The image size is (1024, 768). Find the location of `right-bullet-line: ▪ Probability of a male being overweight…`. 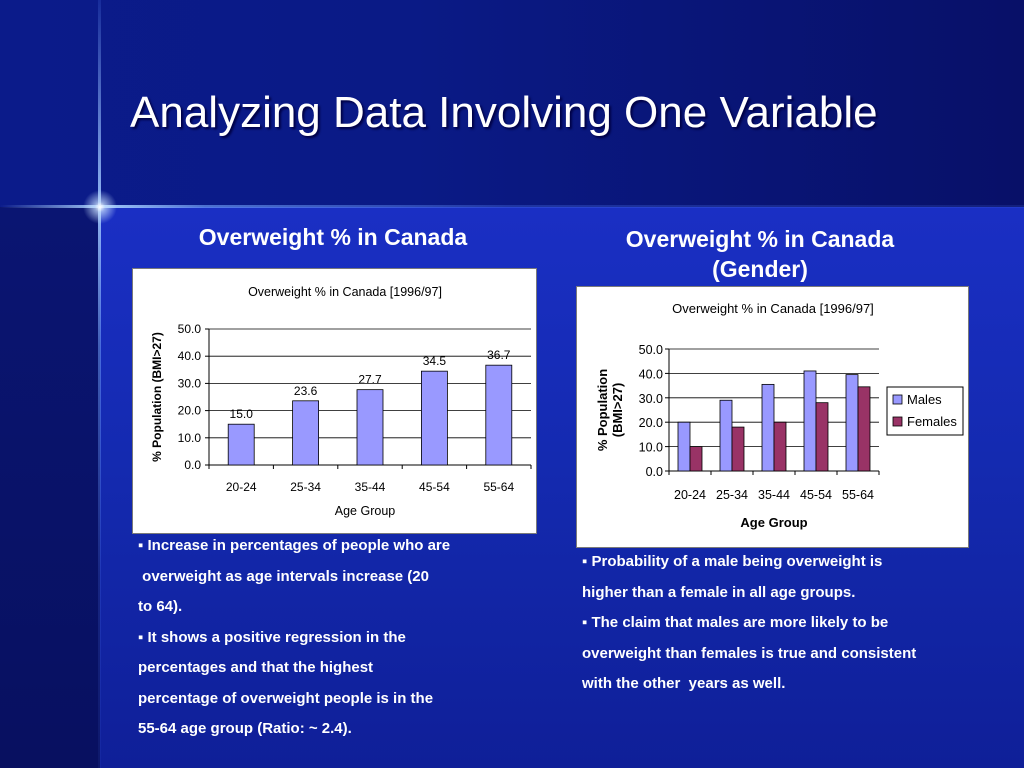

right-bullet-line: ▪ Probability of a male being overweight… is located at coordinates (732, 561).